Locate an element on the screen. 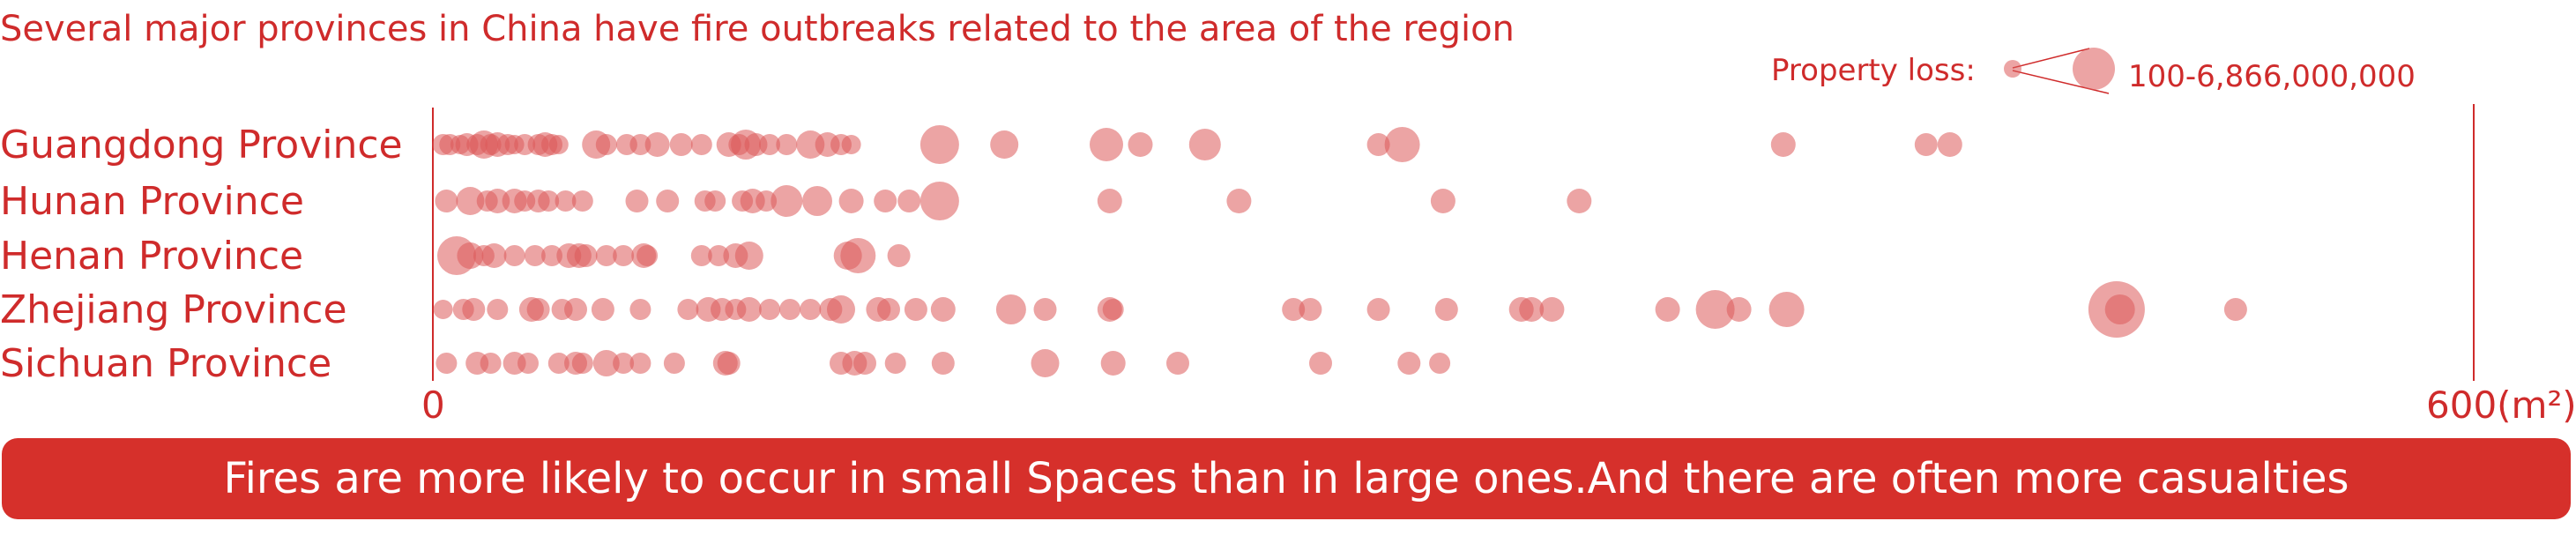 This screenshot has height=536, width=2576. x-axis-min-label: 0 is located at coordinates (433, 405).